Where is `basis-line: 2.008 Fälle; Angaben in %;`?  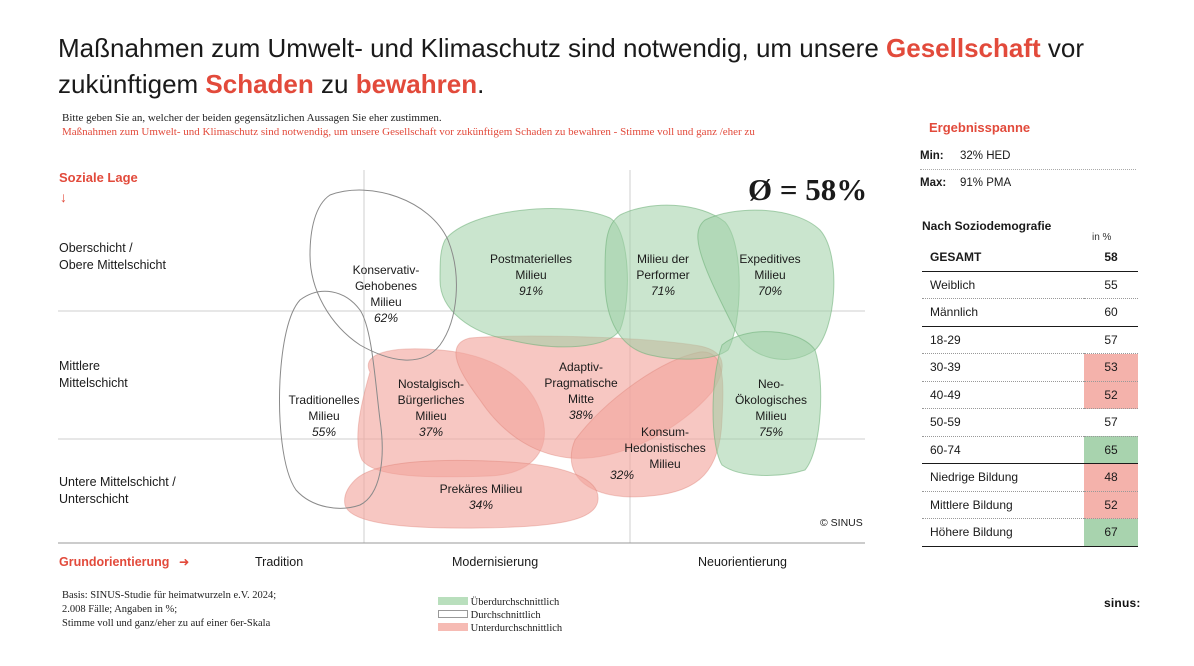
basis-line: 2.008 Fälle; Angaben in %; is located at coordinates (120, 609).